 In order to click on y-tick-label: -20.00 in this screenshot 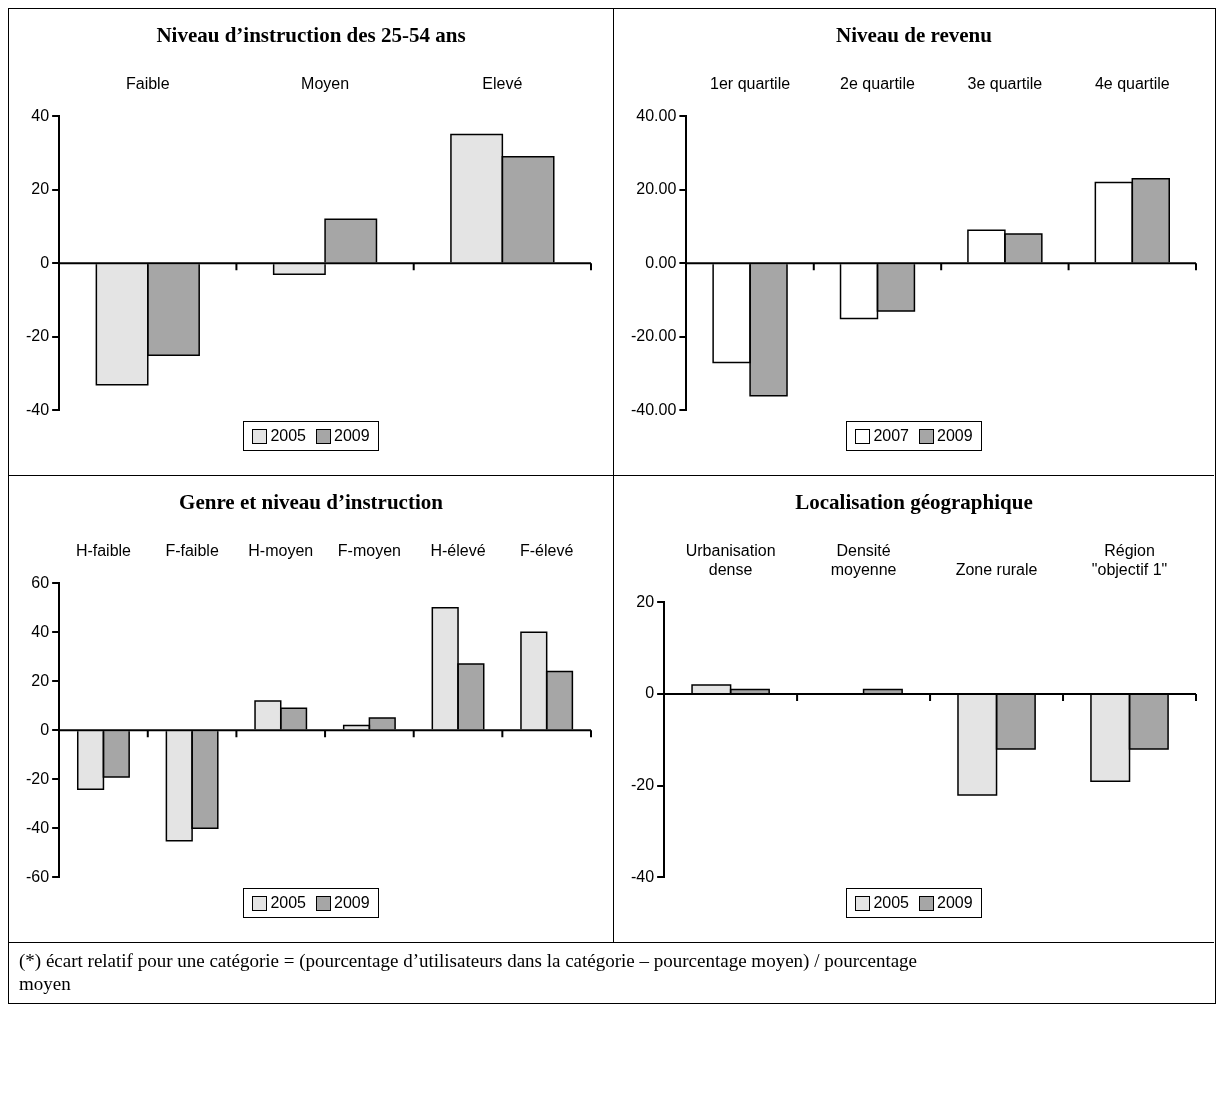, I will do `click(653, 336)`.